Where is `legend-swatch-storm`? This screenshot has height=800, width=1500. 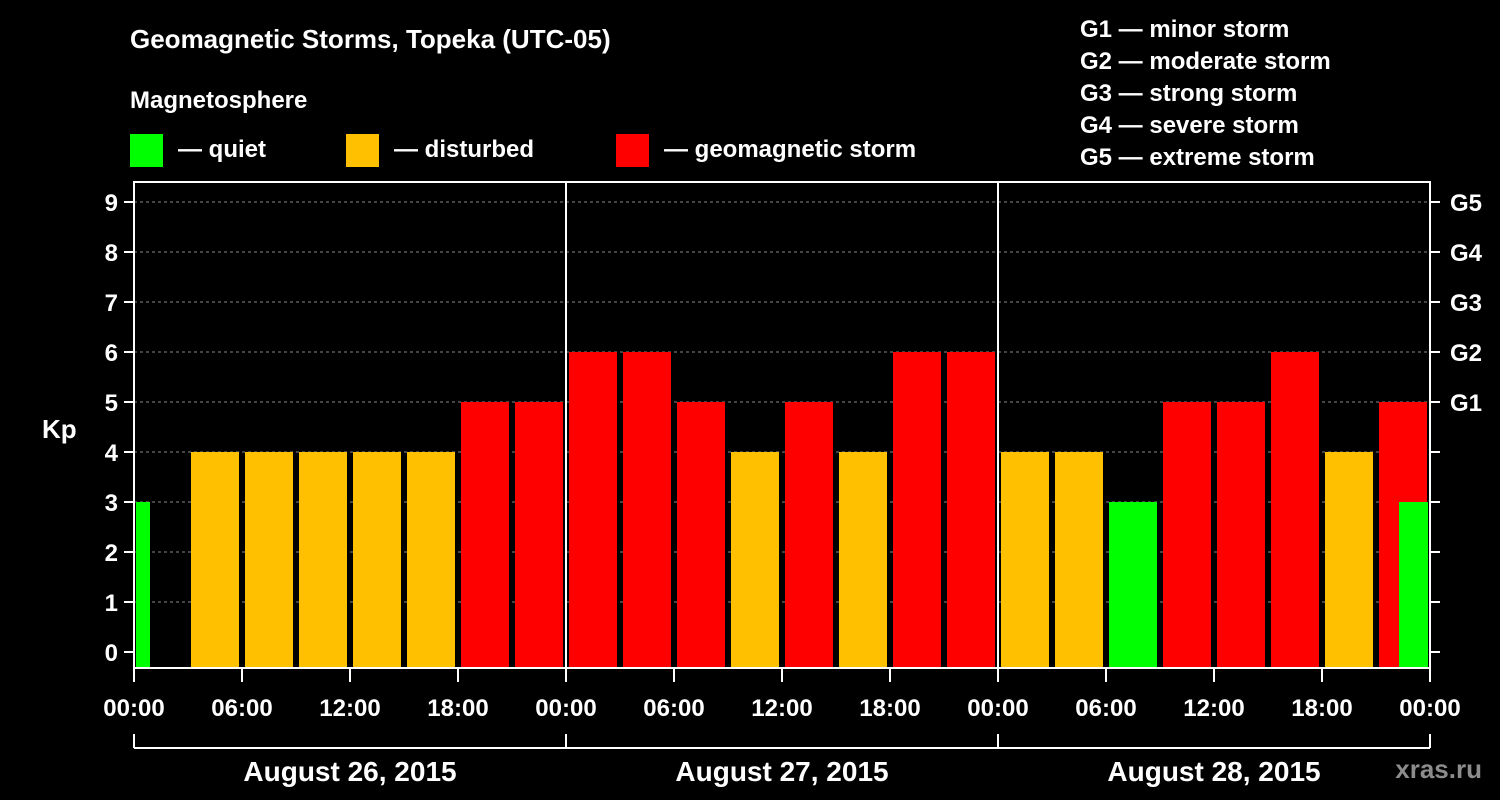 legend-swatch-storm is located at coordinates (632, 150).